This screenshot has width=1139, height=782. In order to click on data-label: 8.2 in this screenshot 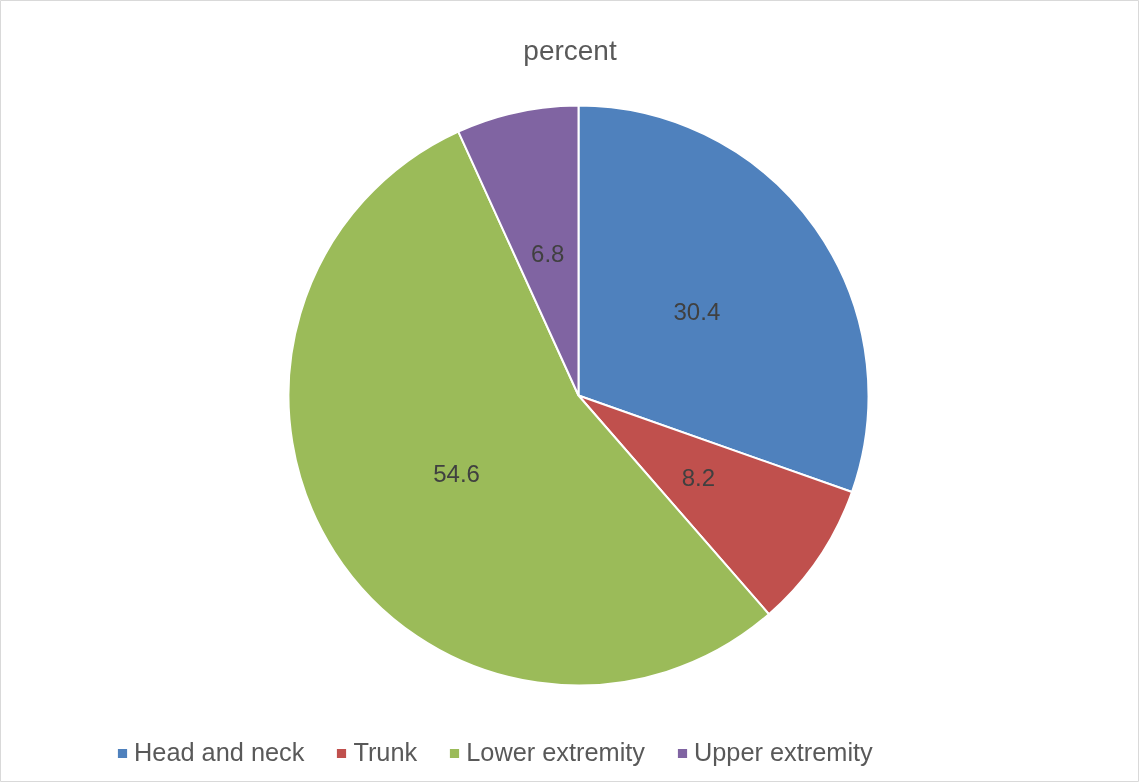, I will do `click(698, 477)`.